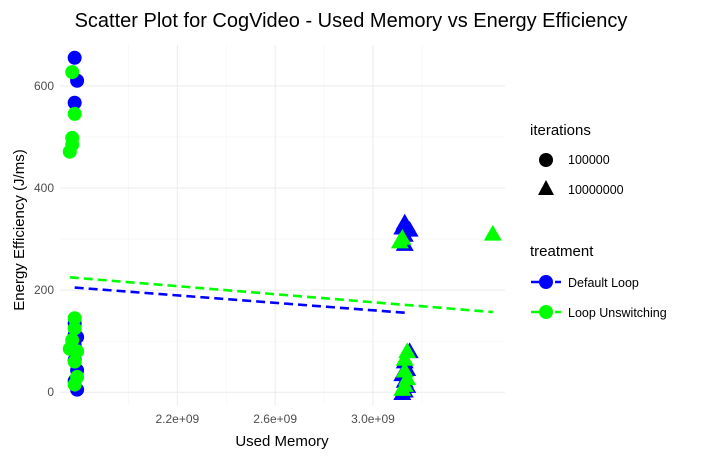 The width and height of the screenshot is (702, 460). What do you see at coordinates (19, 229) in the screenshot?
I see `y-axis-title: Energy Efficiency (J/ms)` at bounding box center [19, 229].